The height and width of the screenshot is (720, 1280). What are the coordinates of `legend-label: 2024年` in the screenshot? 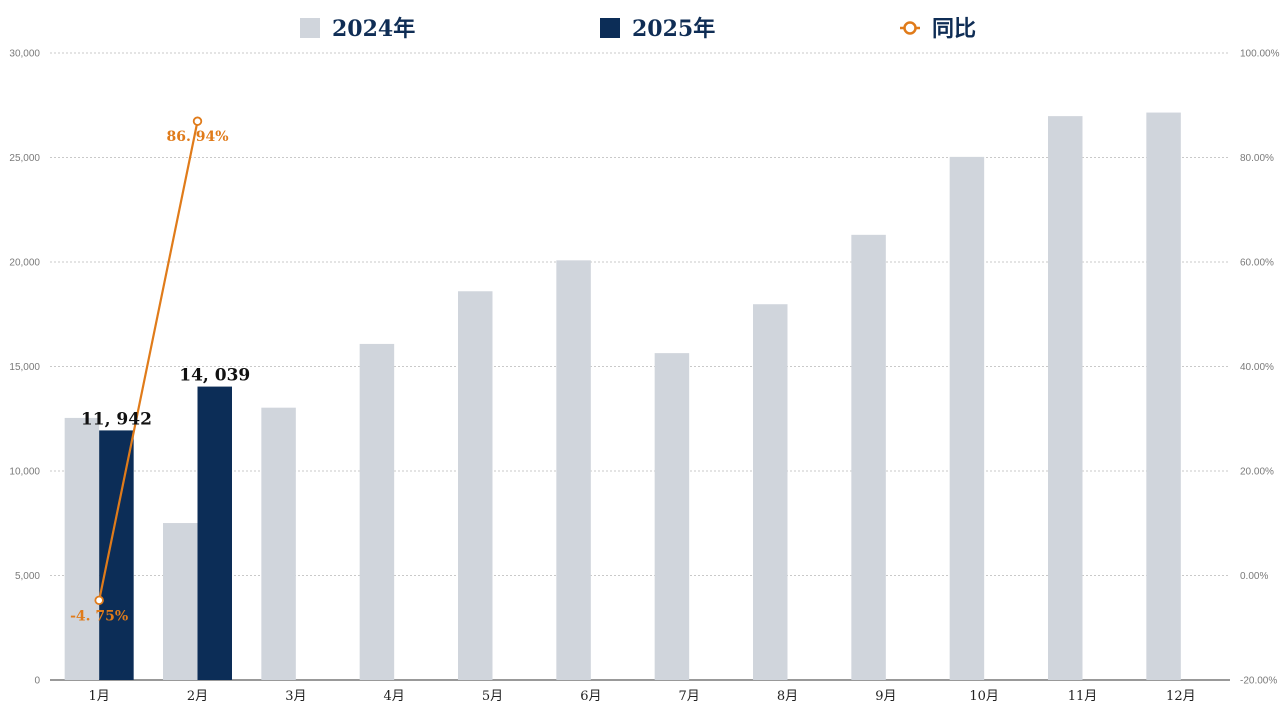 It's located at (373, 29).